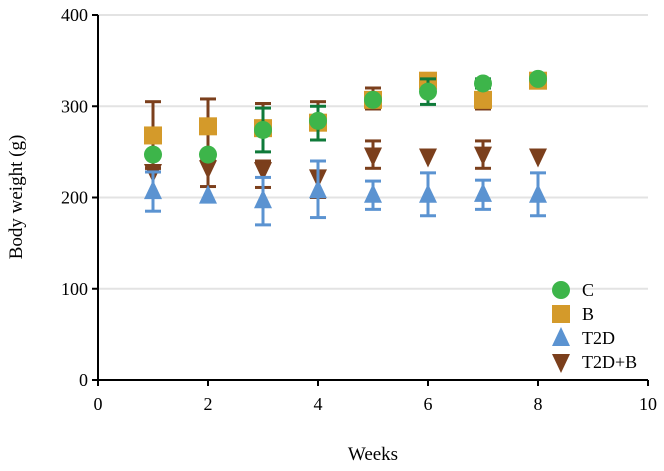 The image size is (664, 471). Describe the element at coordinates (74, 15) in the screenshot. I see `y-tick-label: 400` at that location.